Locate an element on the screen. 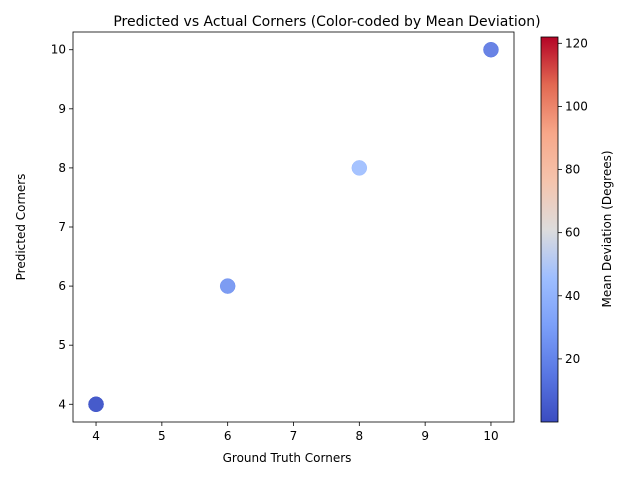 The image size is (640, 480). colorbar-tick-label: 20 is located at coordinates (572, 359).